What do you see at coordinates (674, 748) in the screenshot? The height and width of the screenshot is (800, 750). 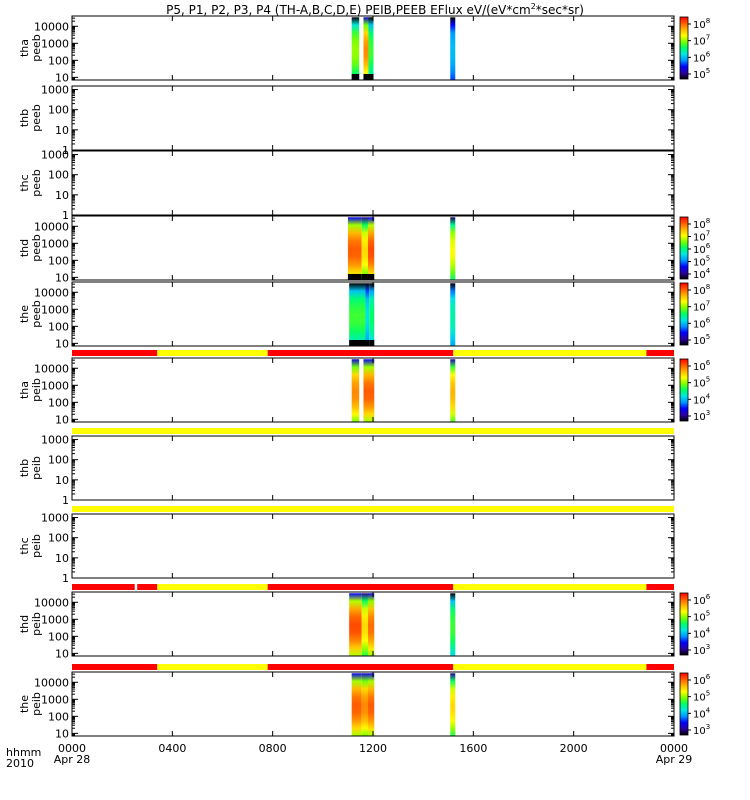 I see `x-tick-label: 0000` at bounding box center [674, 748].